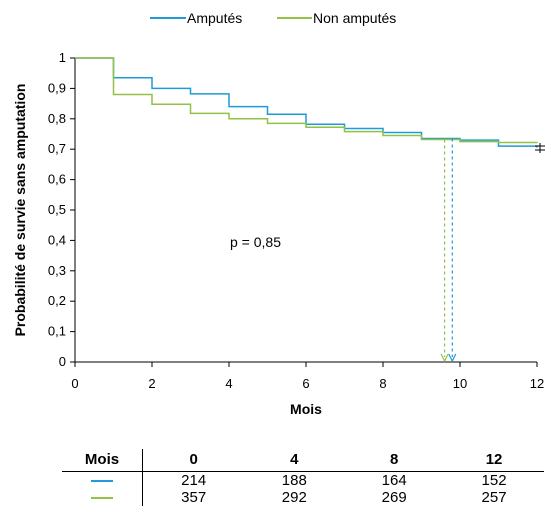 The width and height of the screenshot is (551, 518). What do you see at coordinates (194, 497) in the screenshot?
I see `risk-cell: 357` at bounding box center [194, 497].